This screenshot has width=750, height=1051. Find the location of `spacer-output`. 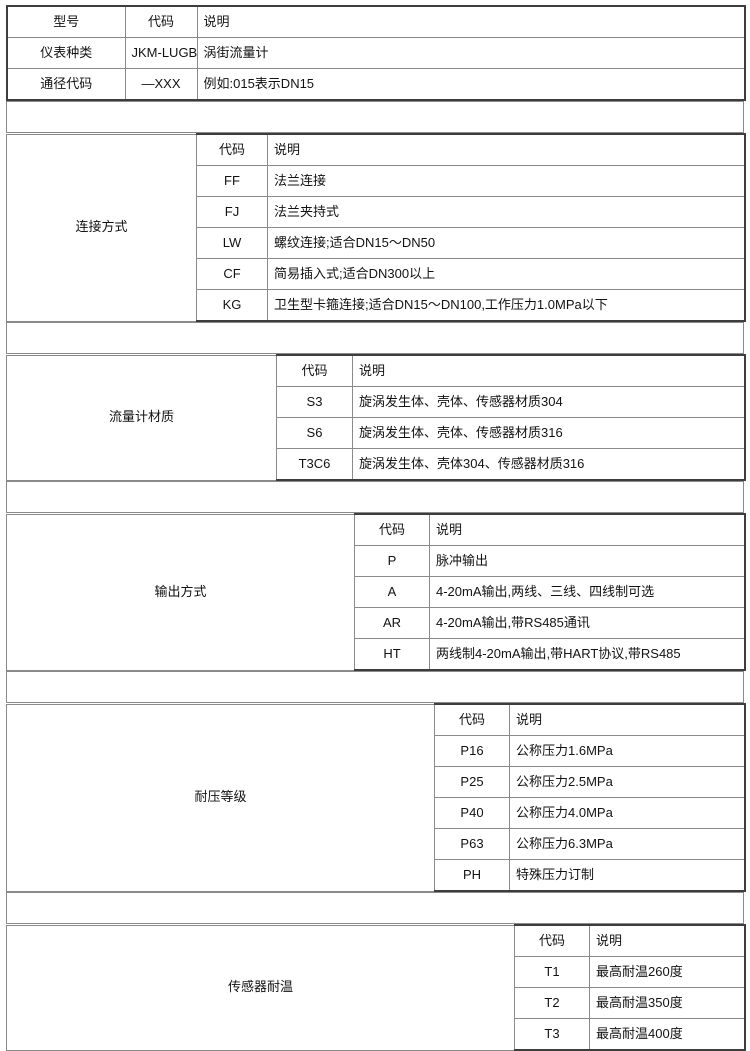

spacer-output is located at coordinates (375, 497).